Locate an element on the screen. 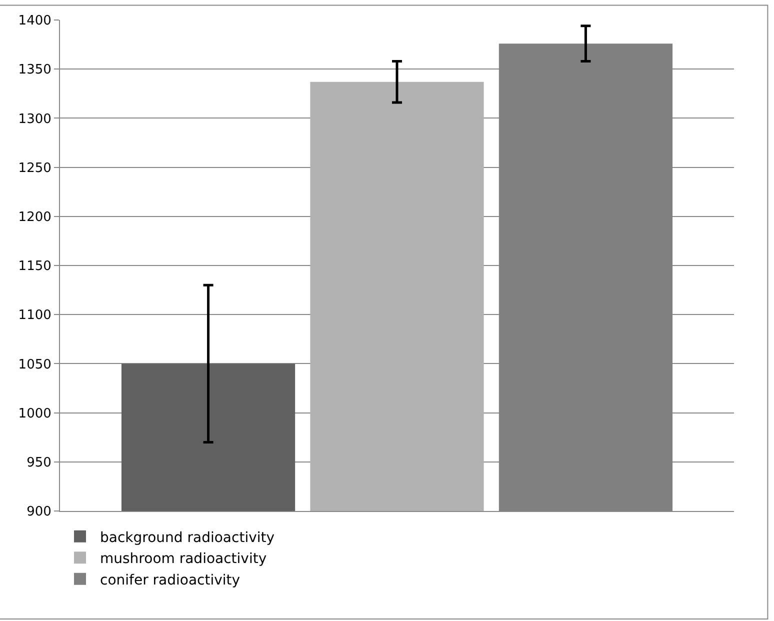 This screenshot has height=621, width=774. y-tick-label: 1250 is located at coordinates (35, 168).